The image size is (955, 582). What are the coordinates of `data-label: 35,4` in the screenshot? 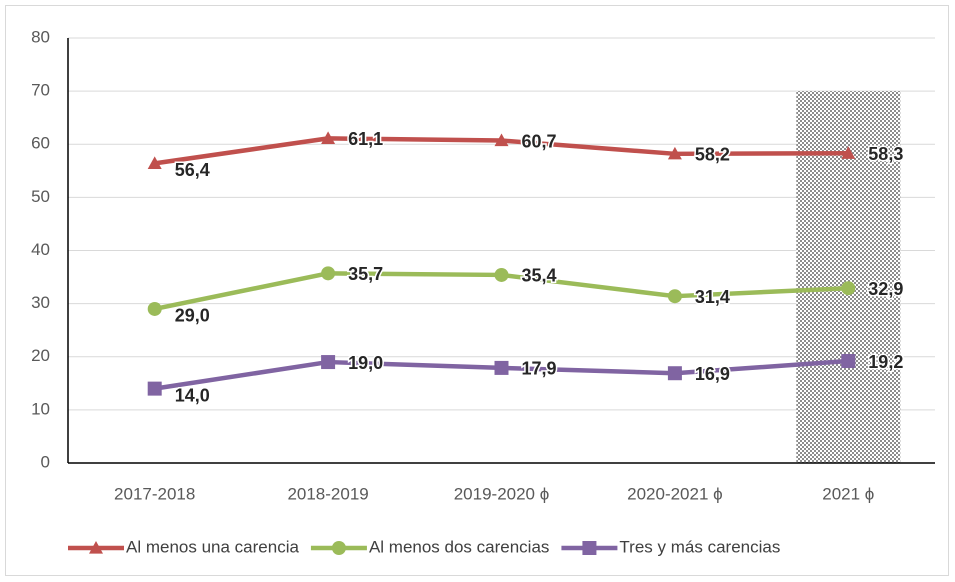 It's located at (539, 276).